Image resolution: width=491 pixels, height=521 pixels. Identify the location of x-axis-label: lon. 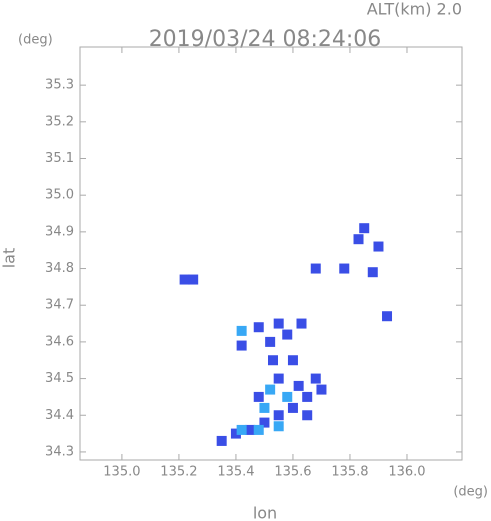
(265, 512).